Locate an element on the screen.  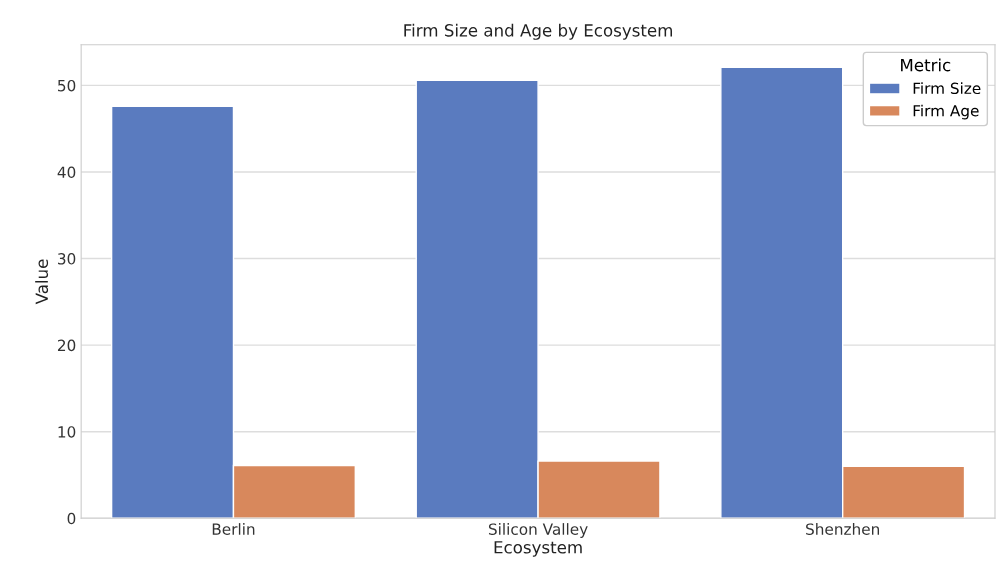
y-tick-label: 10 is located at coordinates (67, 432).